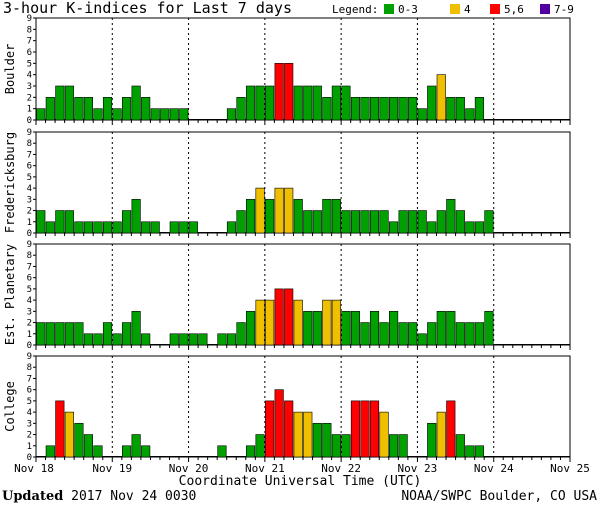  What do you see at coordinates (29, 19) in the screenshot?
I see `y-tick-label: 9` at bounding box center [29, 19].